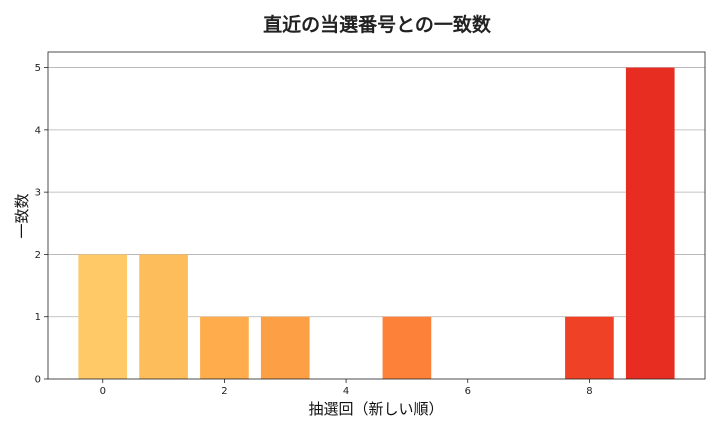  What do you see at coordinates (468, 391) in the screenshot?
I see `x-tick-label: 6` at bounding box center [468, 391].